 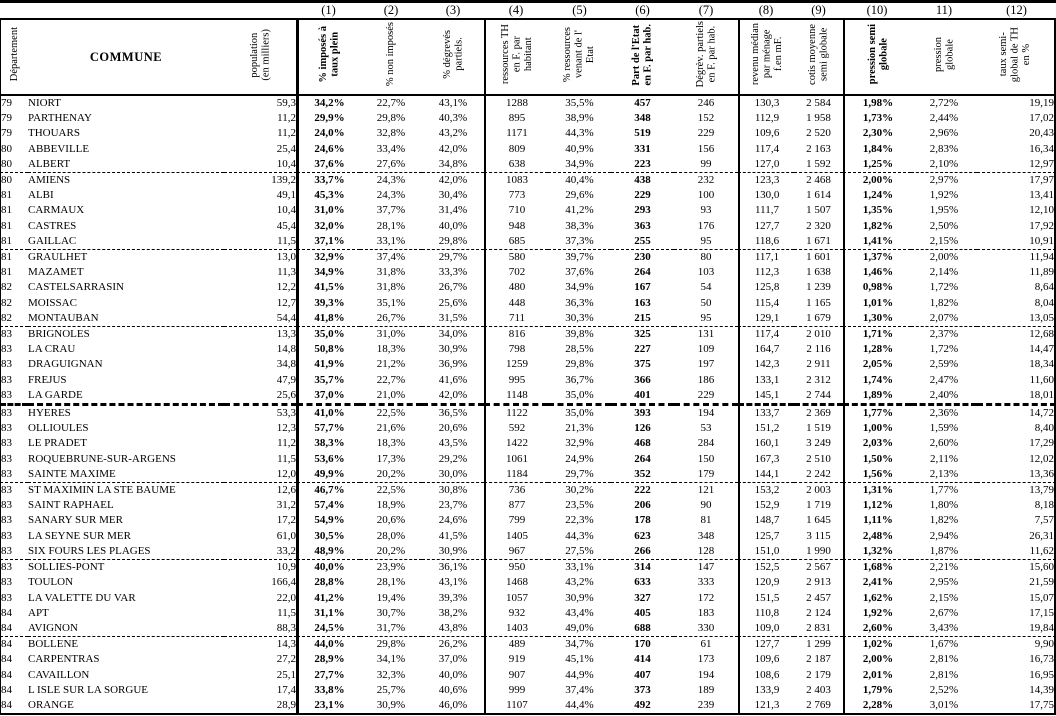 What do you see at coordinates (1016, 645) in the screenshot?
I see `value-cell: 9,90` at bounding box center [1016, 645].